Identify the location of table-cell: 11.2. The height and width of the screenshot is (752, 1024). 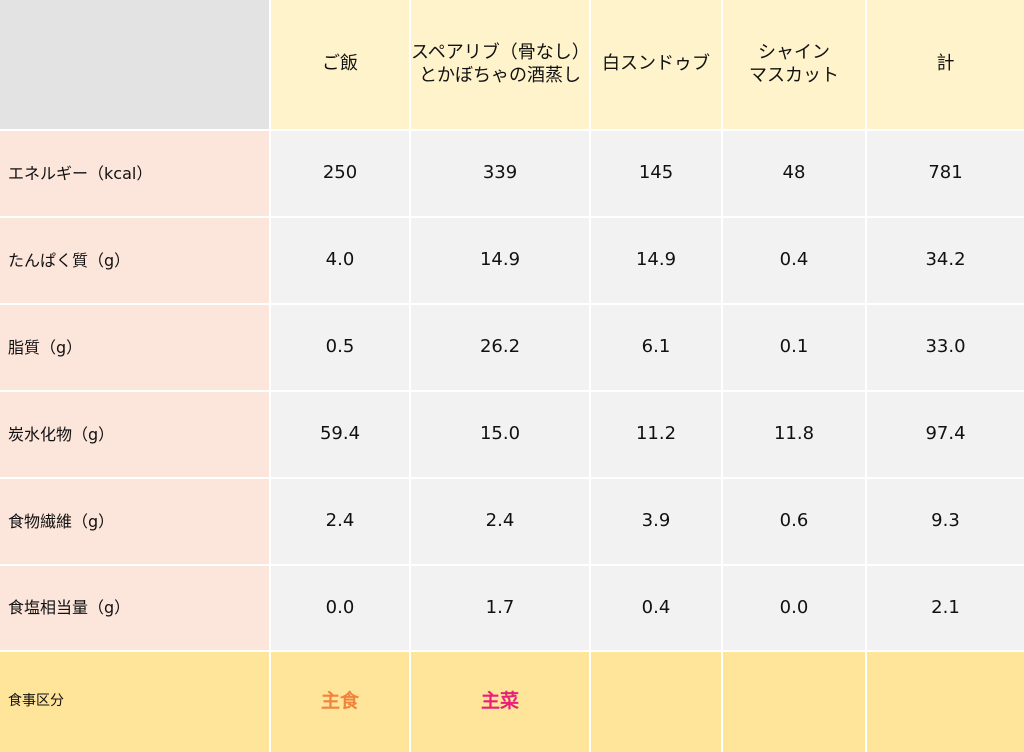
(656, 434).